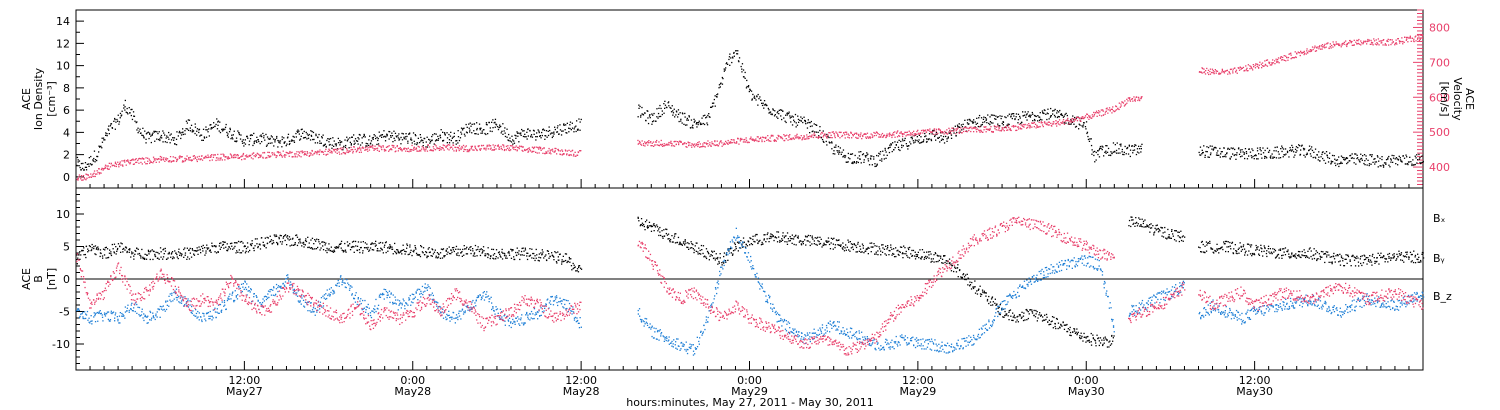 Image resolution: width=1500 pixels, height=410 pixels. I want to click on ion-density-y-tick-label: 0, so click(66, 177).